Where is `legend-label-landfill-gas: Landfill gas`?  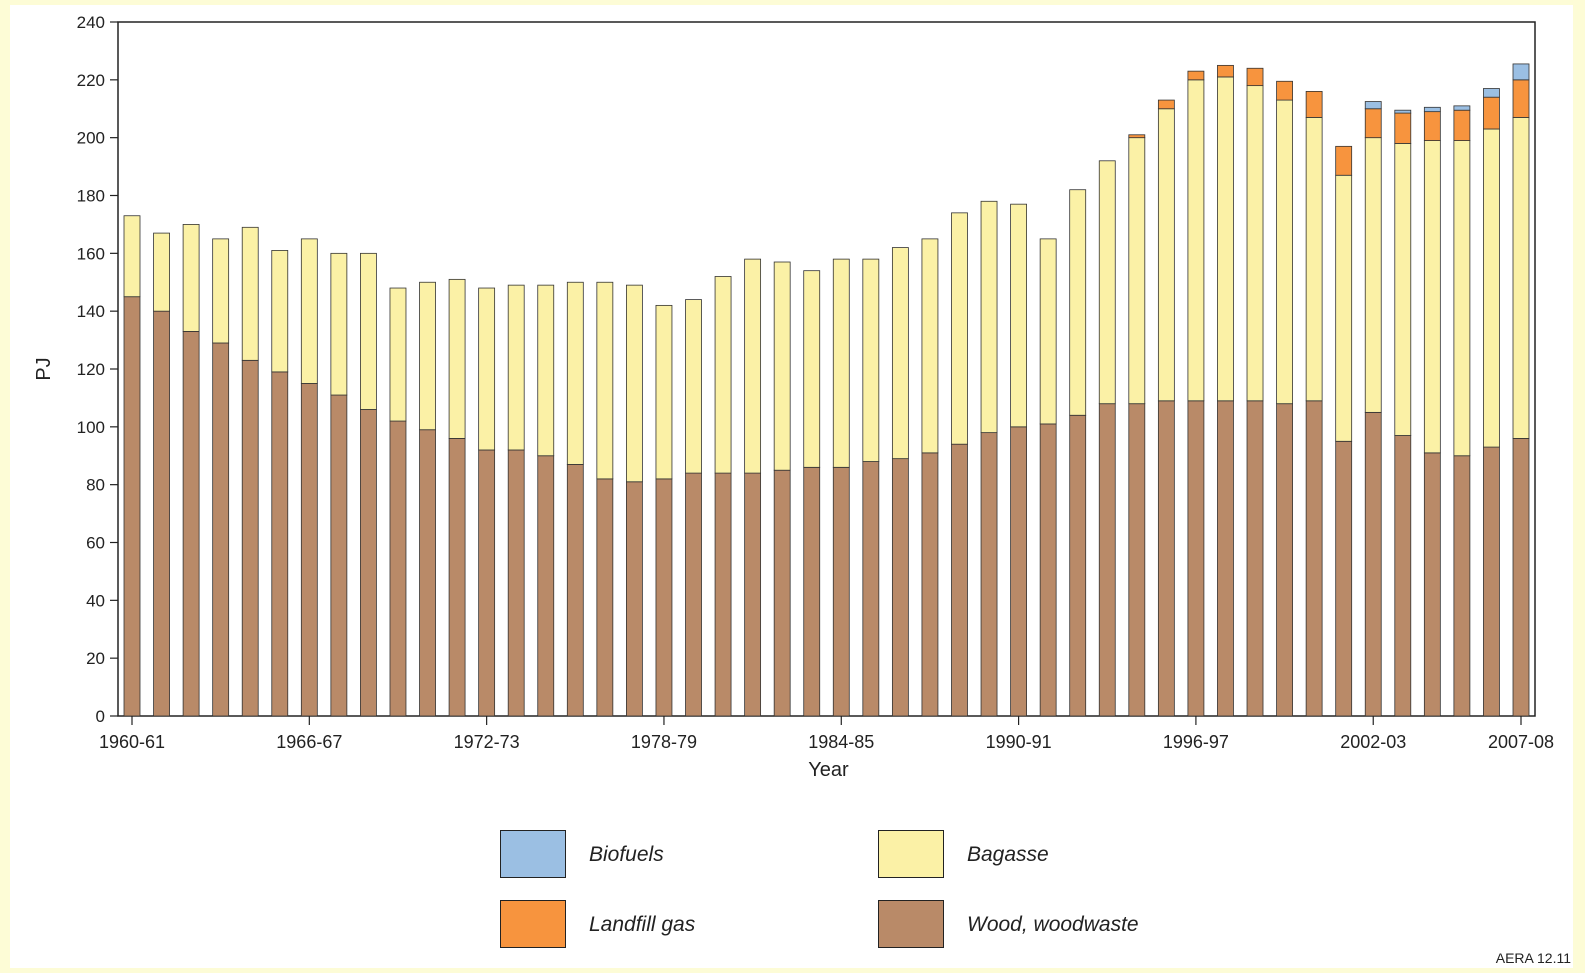 legend-label-landfill-gas: Landfill gas is located at coordinates (642, 924).